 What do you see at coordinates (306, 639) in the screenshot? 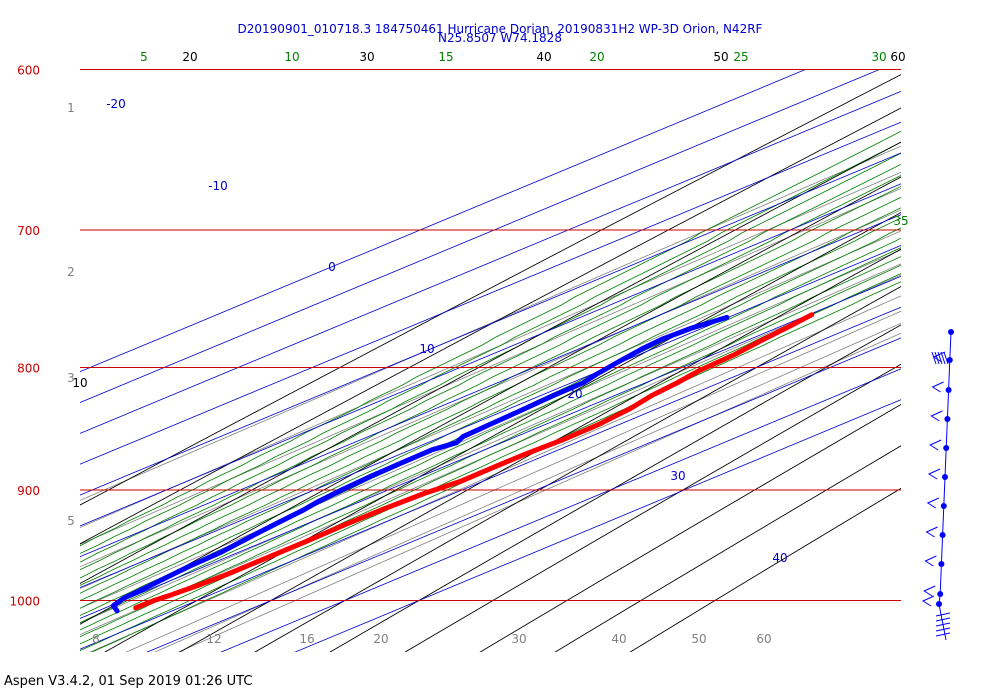
I see `mixing-ratio-label: 16` at bounding box center [306, 639].